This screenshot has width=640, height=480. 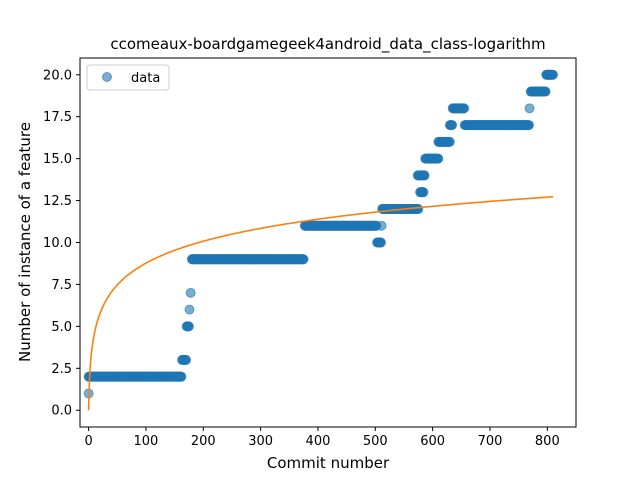 I want to click on y-tick-label: 7.5, so click(x=61, y=285).